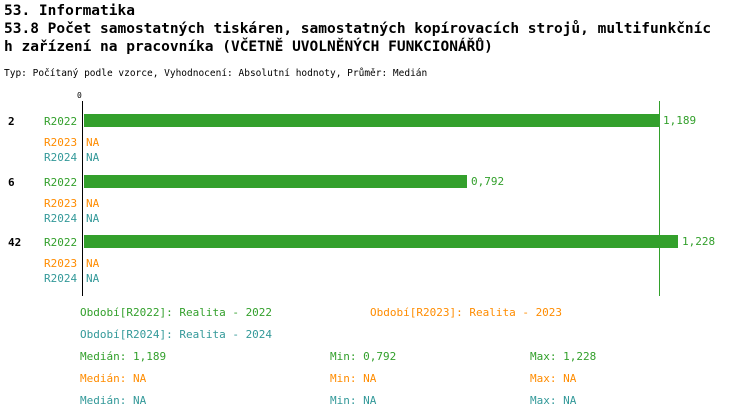  What do you see at coordinates (11, 121) in the screenshot?
I see `group-category-label: 2` at bounding box center [11, 121].